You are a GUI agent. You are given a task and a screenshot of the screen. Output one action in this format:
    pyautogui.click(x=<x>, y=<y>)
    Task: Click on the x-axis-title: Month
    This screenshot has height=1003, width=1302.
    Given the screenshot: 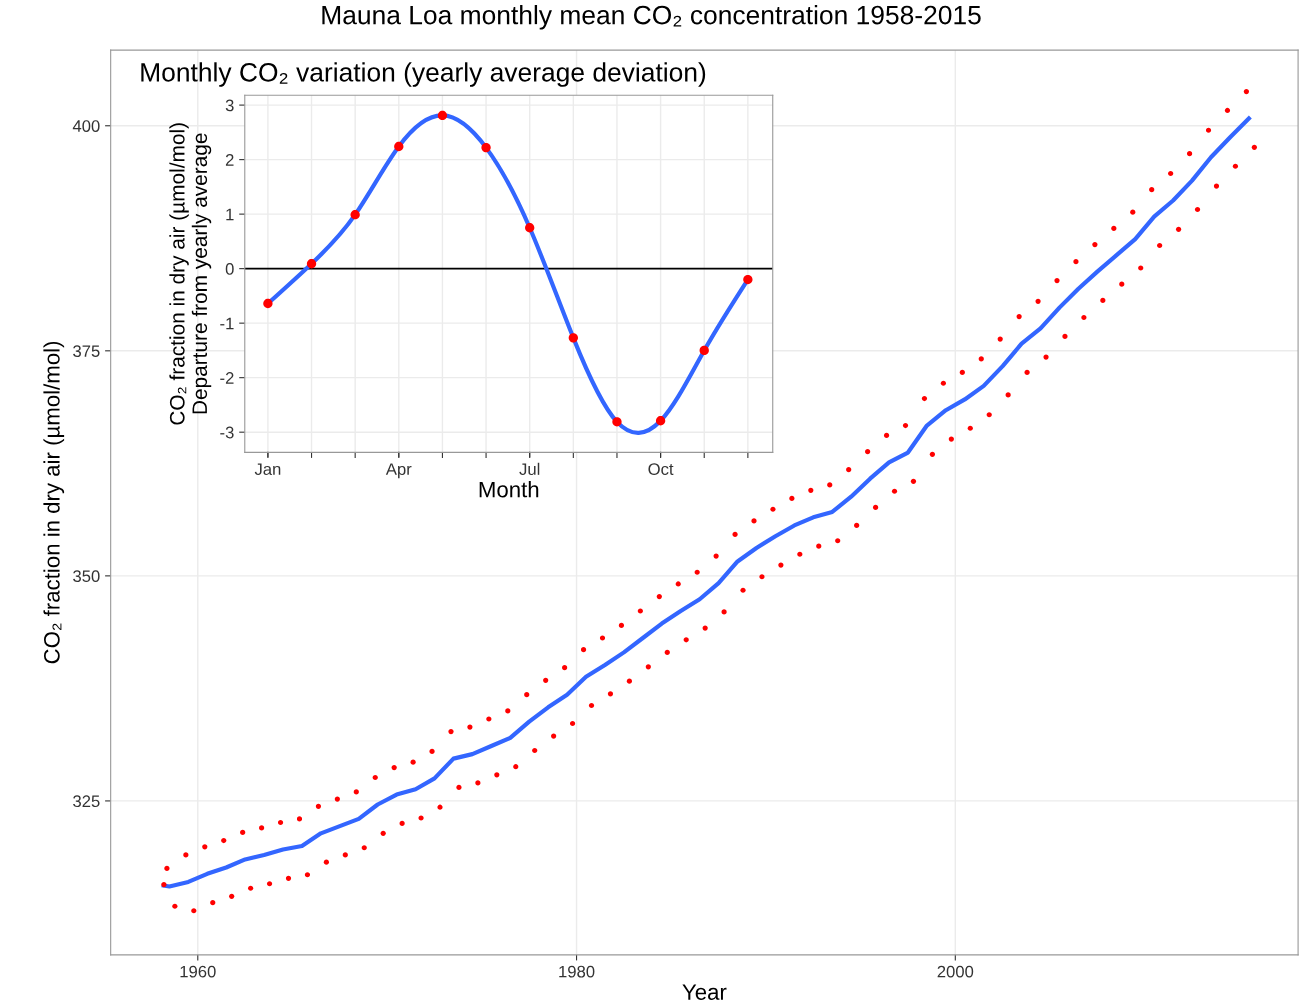 What is the action you would take?
    pyautogui.click(x=509, y=489)
    